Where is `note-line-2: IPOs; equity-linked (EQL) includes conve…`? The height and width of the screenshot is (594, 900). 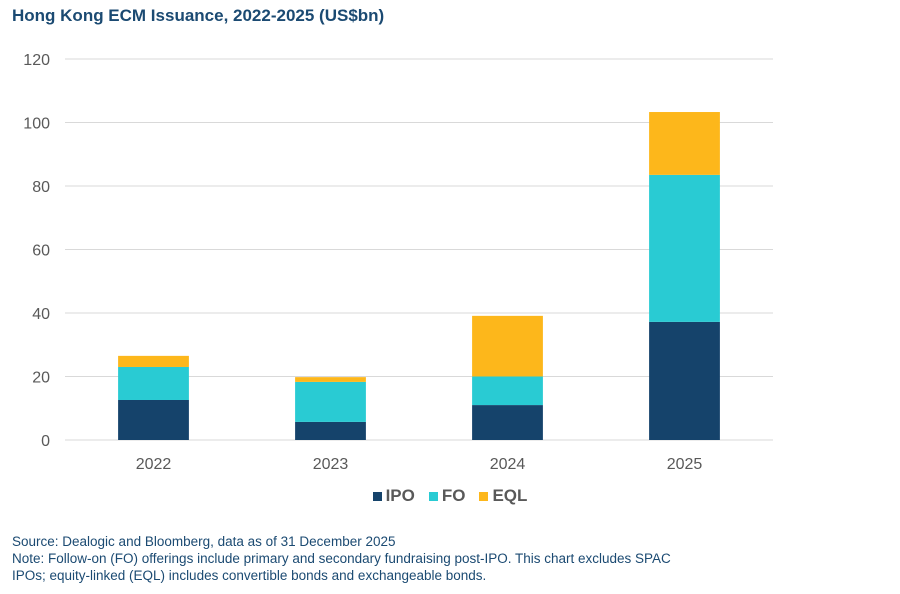 note-line-2: IPOs; equity-linked (EQL) includes conve… is located at coordinates (249, 575).